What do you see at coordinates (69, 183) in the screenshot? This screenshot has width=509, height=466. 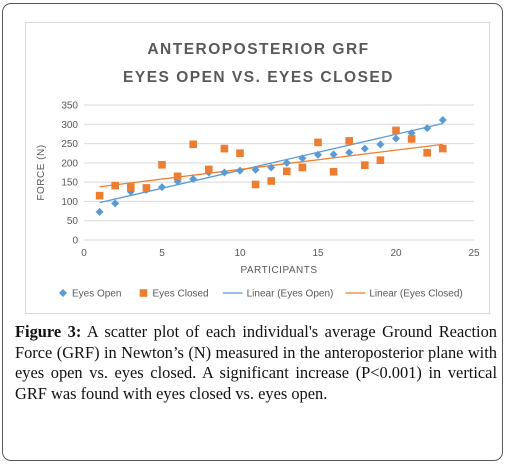 I see `y-tick-label: 150` at bounding box center [69, 183].